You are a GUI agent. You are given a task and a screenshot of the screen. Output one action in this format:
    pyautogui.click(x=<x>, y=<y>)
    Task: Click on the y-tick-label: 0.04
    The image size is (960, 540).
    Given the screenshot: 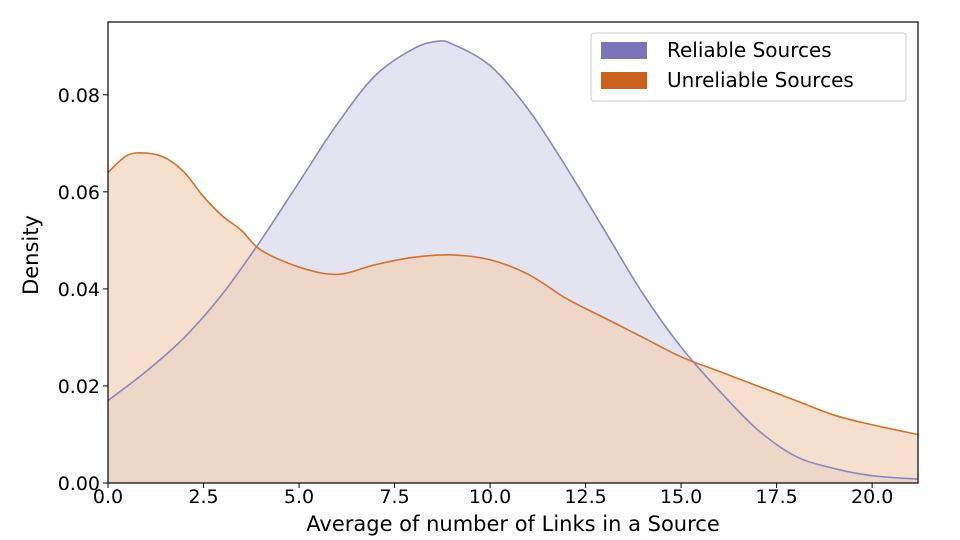 What is the action you would take?
    pyautogui.click(x=79, y=290)
    